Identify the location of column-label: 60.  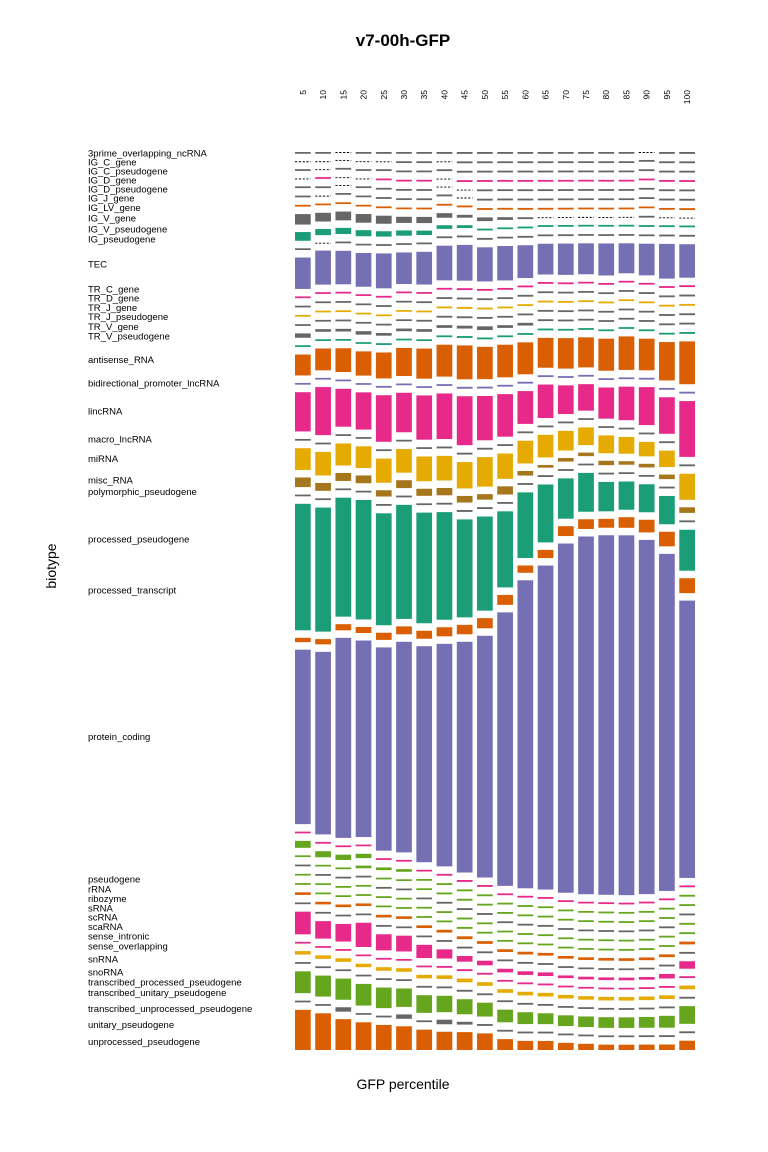
(525, 95).